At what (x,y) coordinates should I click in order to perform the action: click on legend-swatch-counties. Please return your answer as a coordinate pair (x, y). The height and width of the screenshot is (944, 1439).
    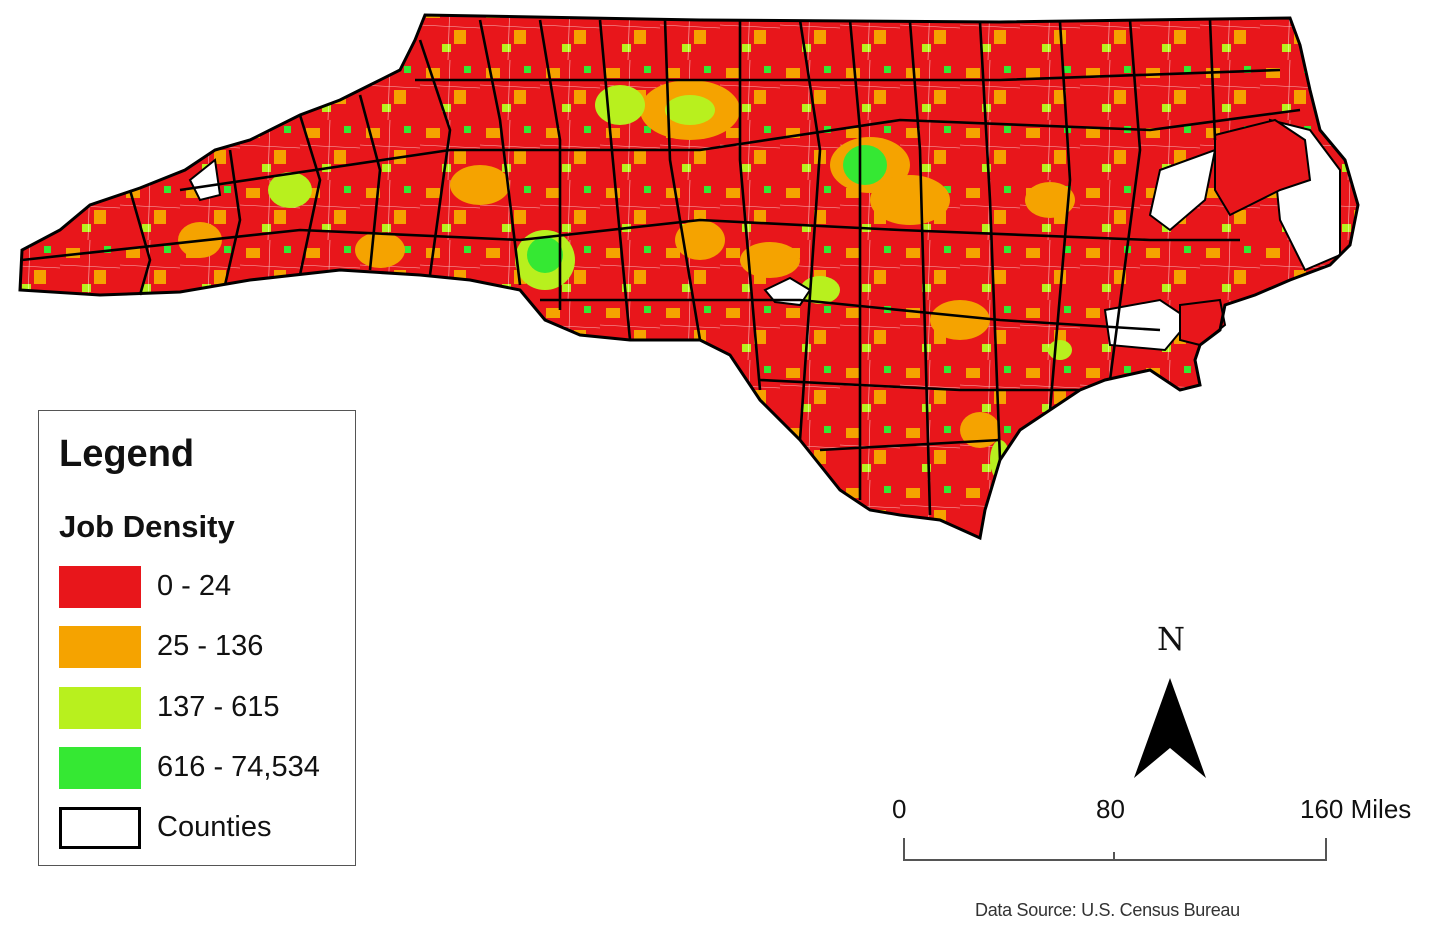
    Looking at the image, I should click on (100, 828).